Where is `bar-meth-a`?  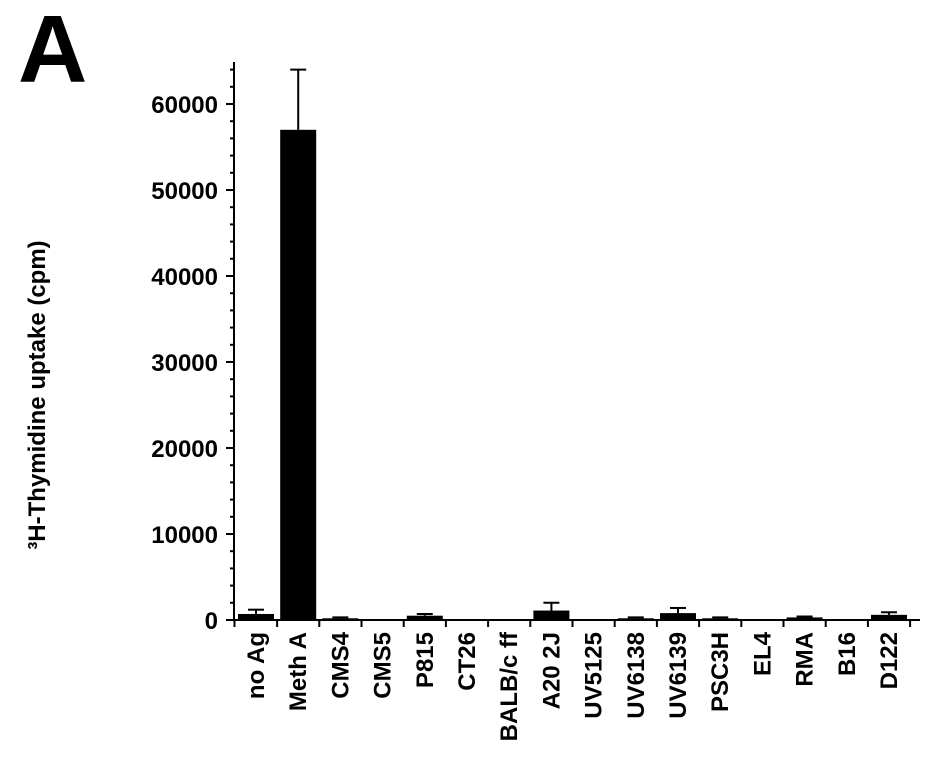 bar-meth-a is located at coordinates (298, 375).